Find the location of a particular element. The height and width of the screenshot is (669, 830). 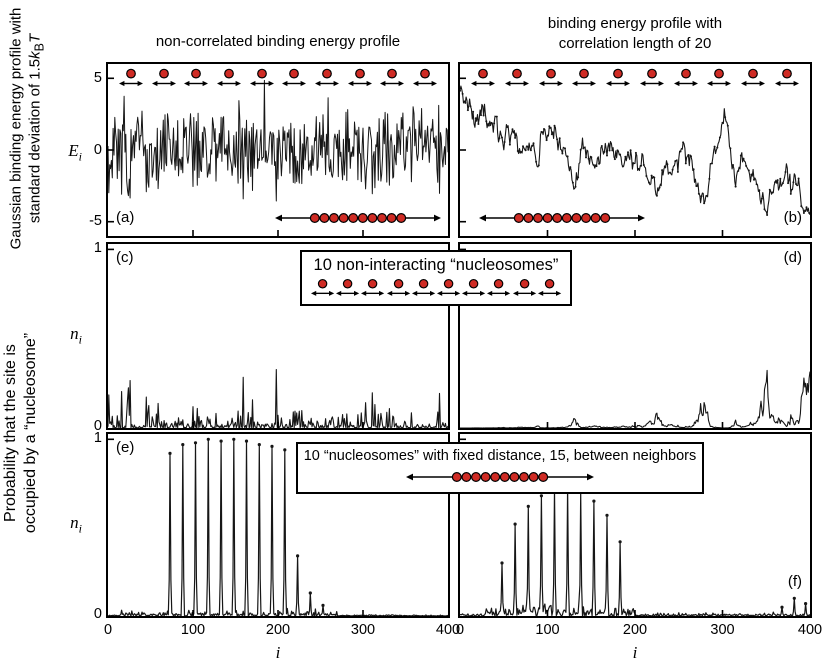

panel-label-f: (f) is located at coordinates (794, 581).